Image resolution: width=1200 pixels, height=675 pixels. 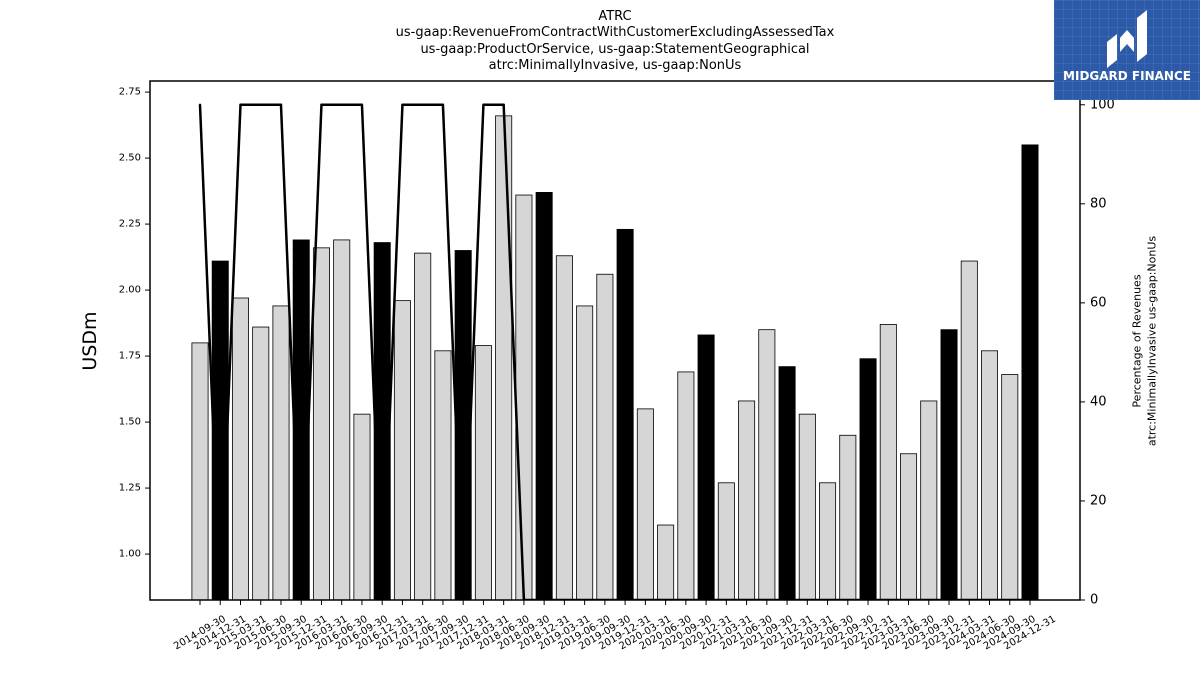 I want to click on y2-tick-label: 80, so click(x=1098, y=203).